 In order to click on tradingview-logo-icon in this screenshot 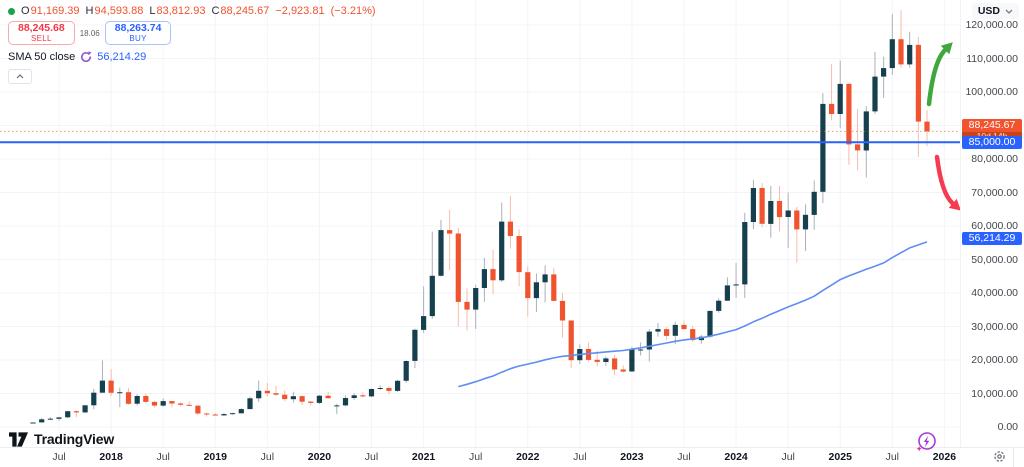, I will do `click(18, 439)`.